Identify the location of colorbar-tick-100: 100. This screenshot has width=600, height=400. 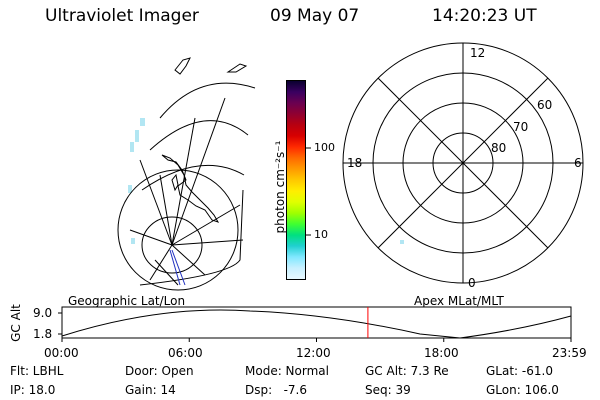
(324, 147).